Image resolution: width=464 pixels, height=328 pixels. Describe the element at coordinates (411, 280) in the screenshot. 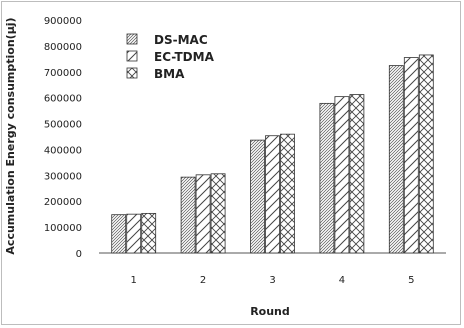

I see `x-tick-label: 5` at that location.